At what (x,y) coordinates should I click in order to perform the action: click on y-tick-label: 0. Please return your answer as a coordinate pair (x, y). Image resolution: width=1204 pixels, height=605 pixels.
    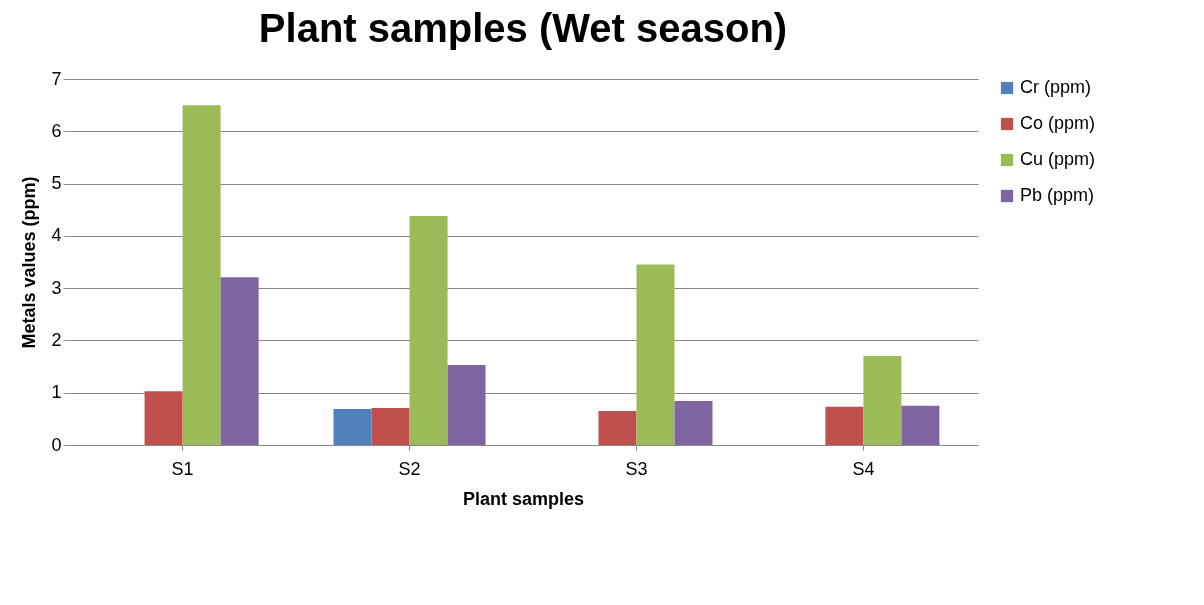
    Looking at the image, I should click on (56, 444).